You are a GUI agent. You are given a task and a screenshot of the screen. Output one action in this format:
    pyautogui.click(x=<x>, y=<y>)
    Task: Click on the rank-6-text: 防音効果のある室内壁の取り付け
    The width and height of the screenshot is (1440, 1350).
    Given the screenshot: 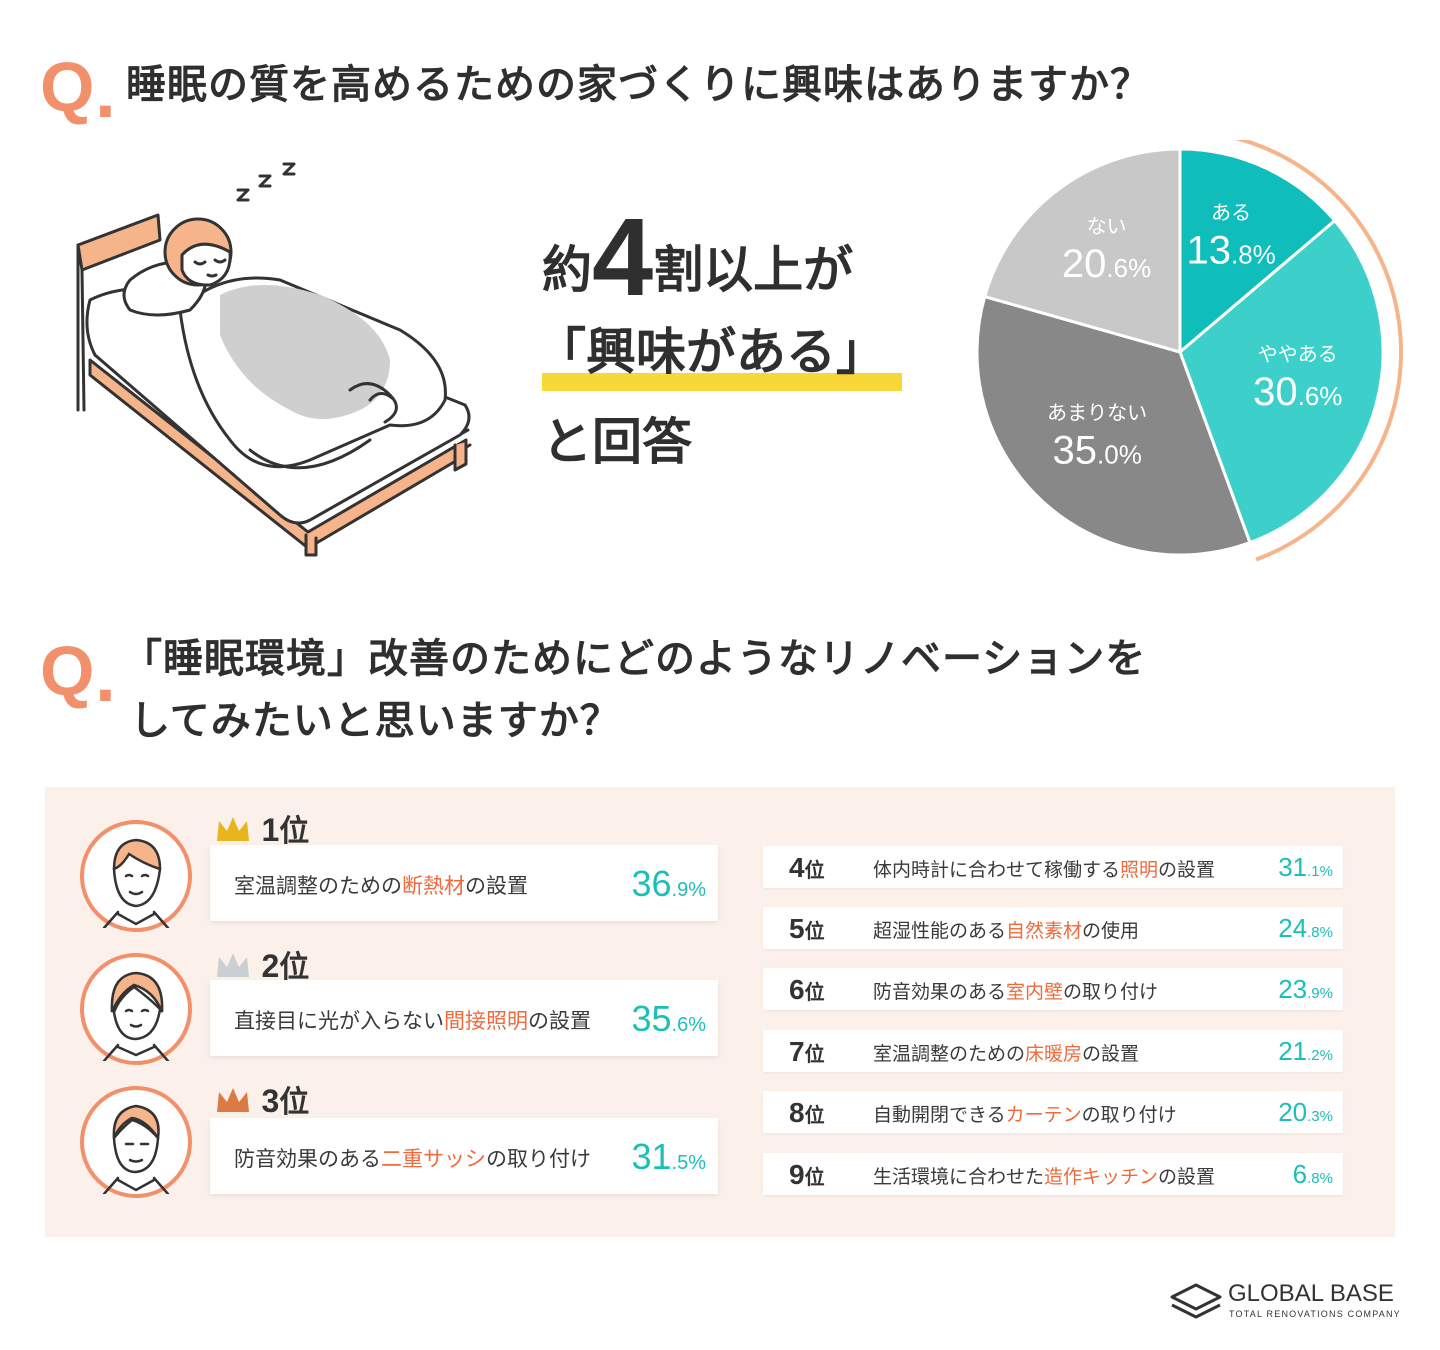 What is the action you would take?
    pyautogui.click(x=1015, y=990)
    